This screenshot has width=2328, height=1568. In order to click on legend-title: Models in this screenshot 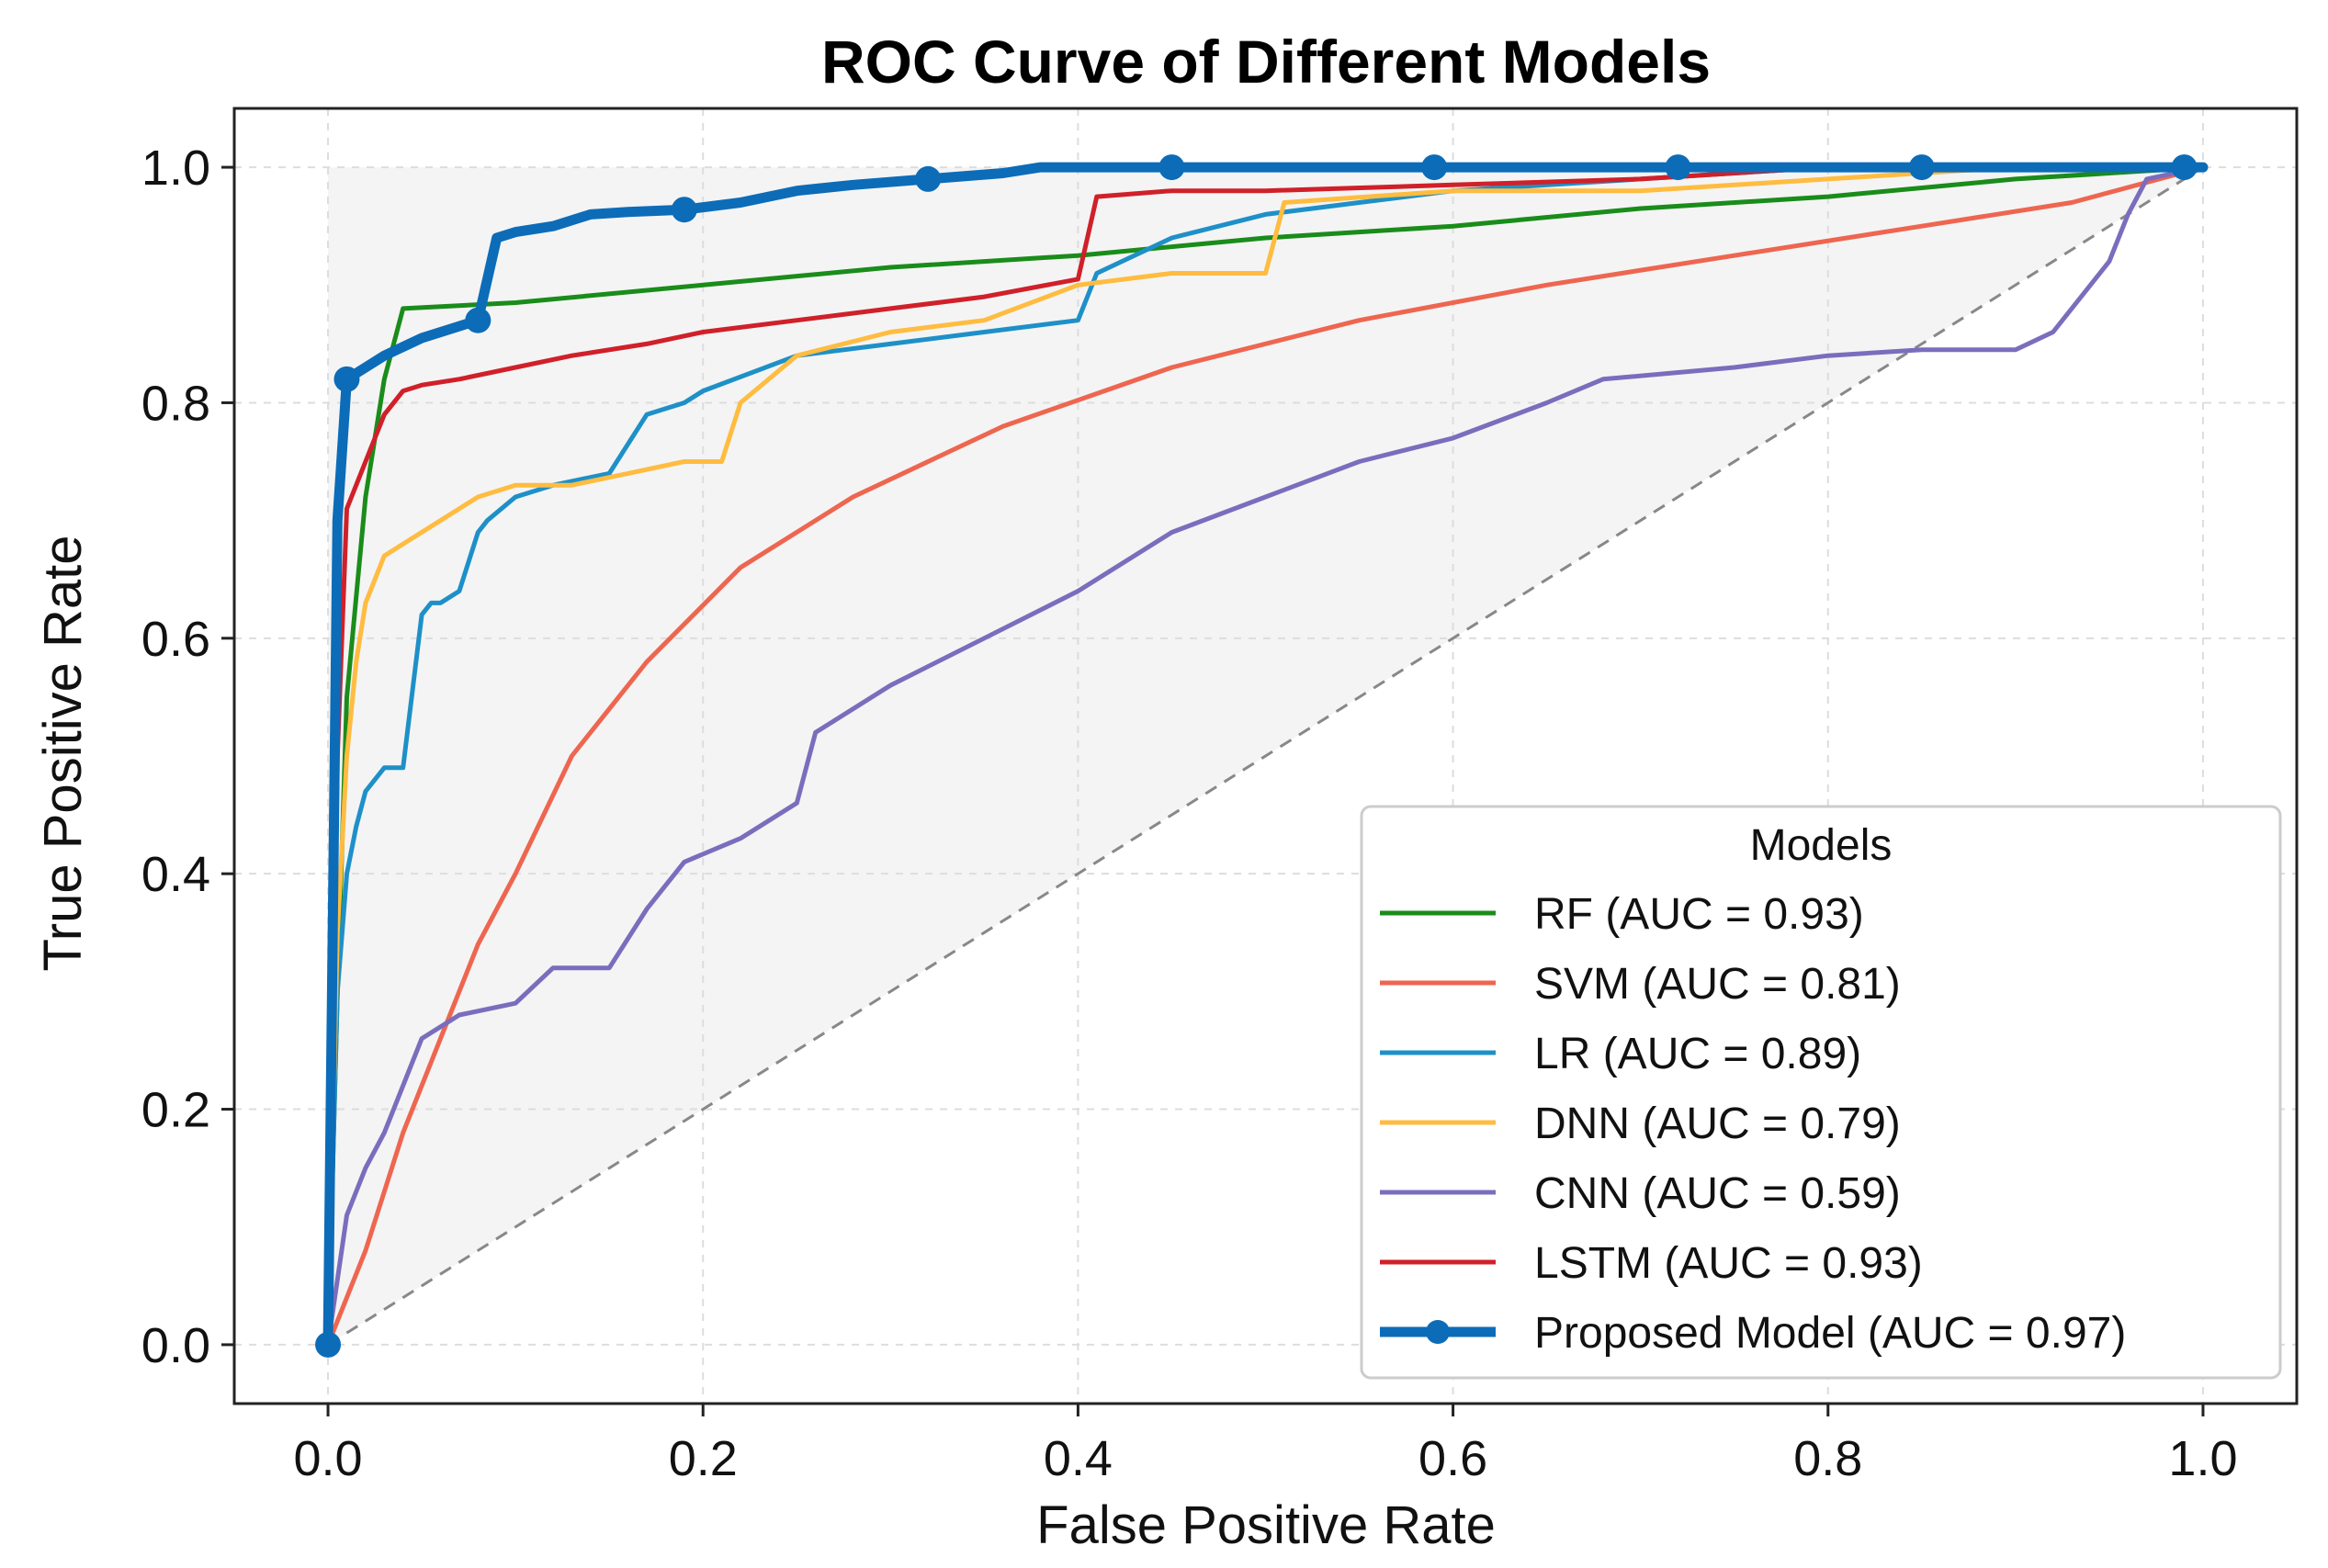, I will do `click(1821, 845)`.